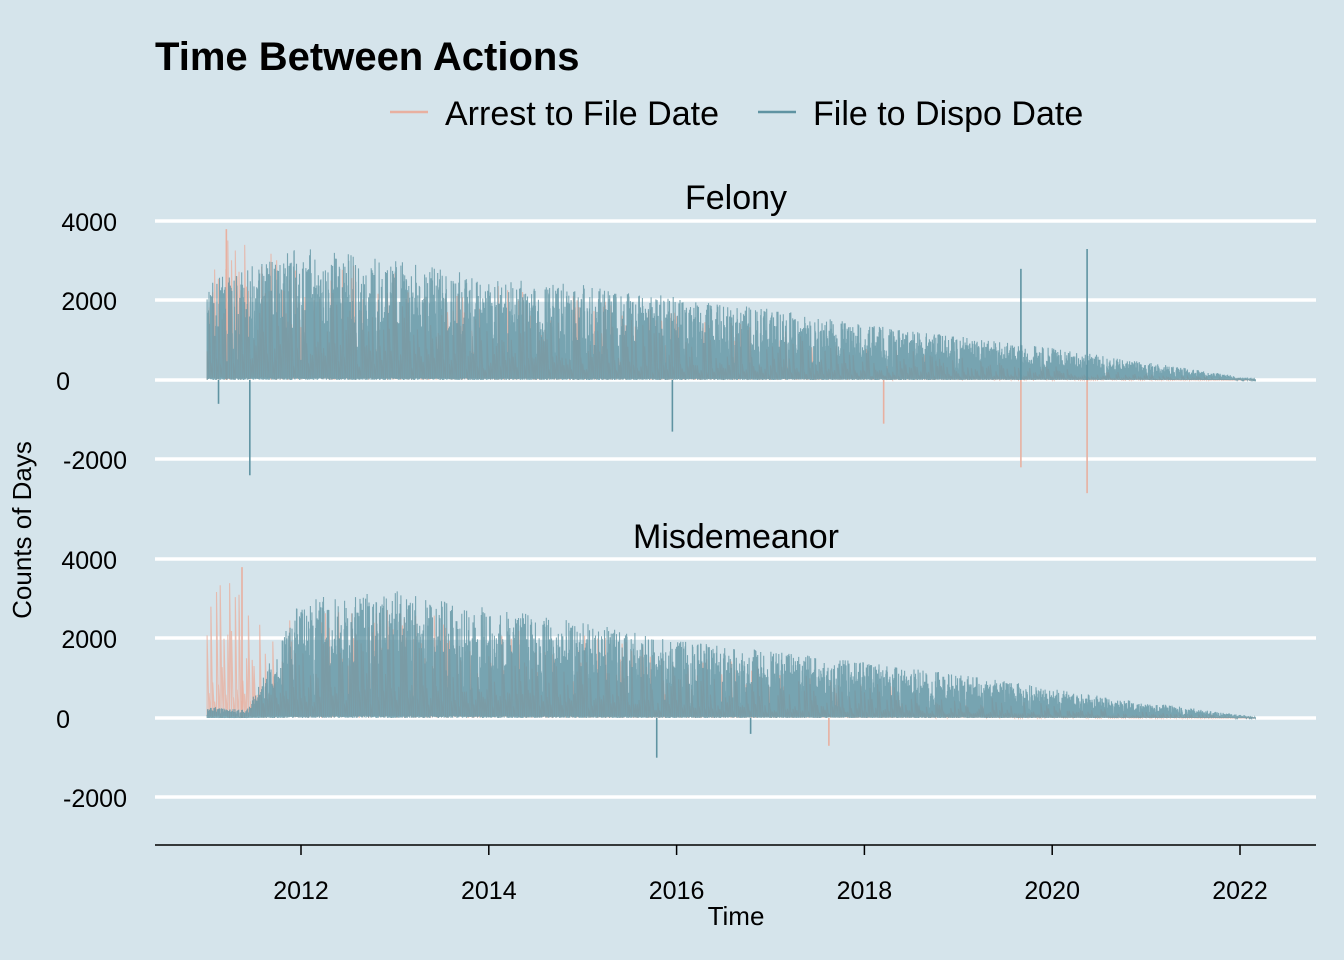 The image size is (1344, 960). Describe the element at coordinates (301, 891) in the screenshot. I see `x-tick-label-2012: 2012` at that location.